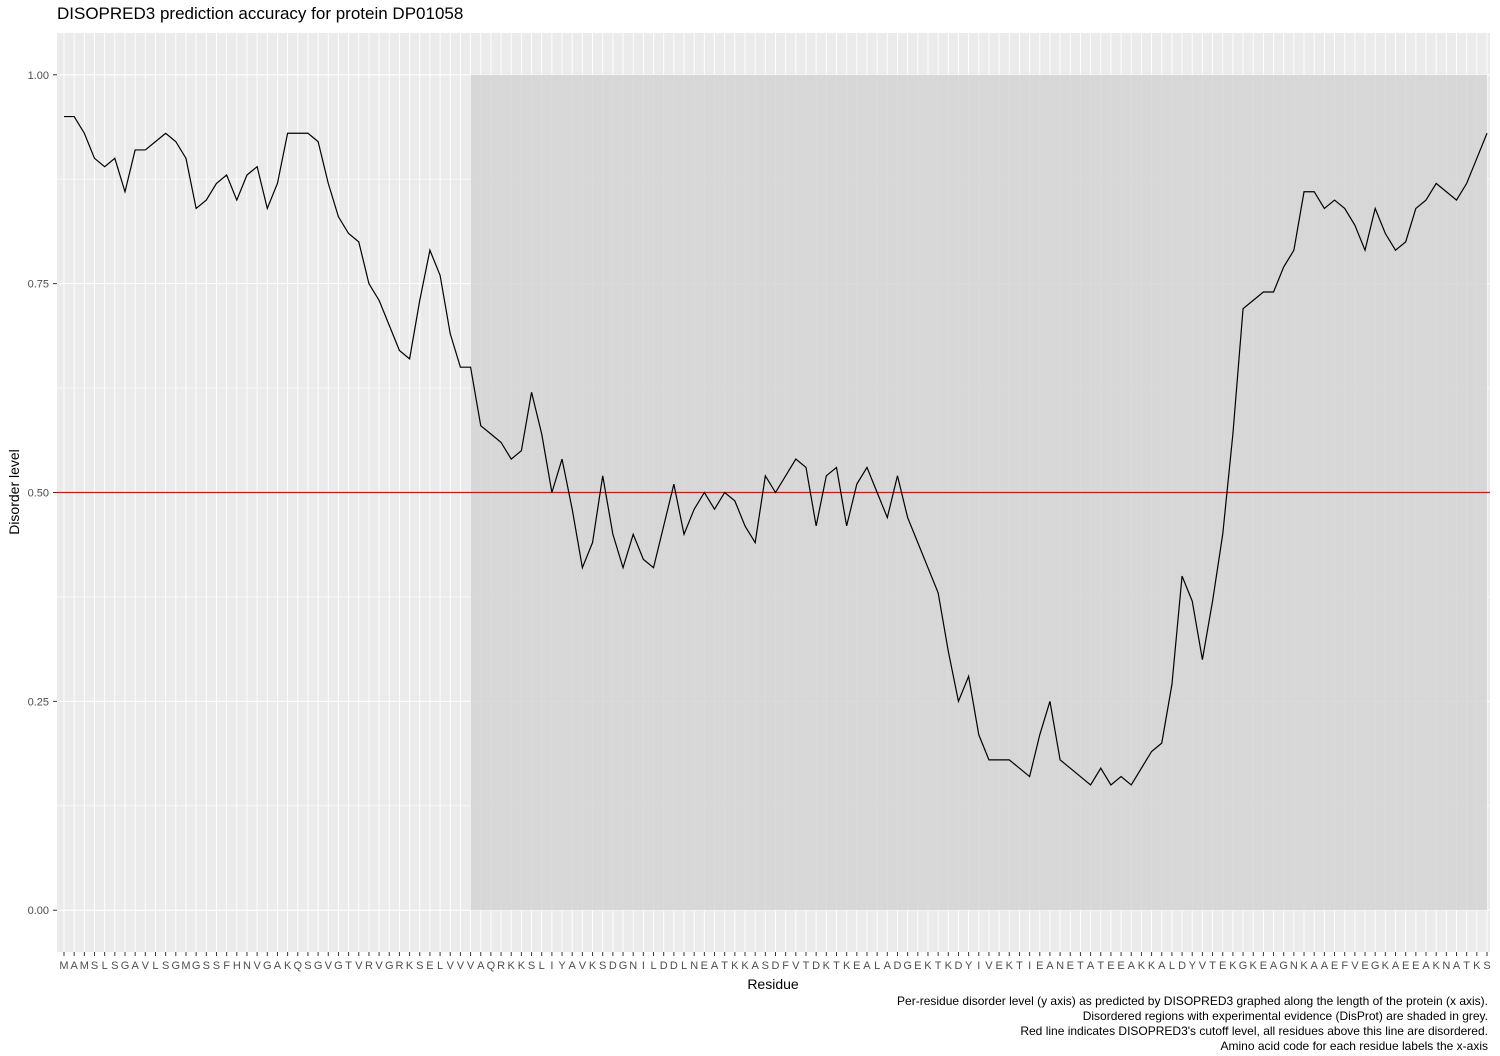 The width and height of the screenshot is (1500, 1056). Describe the element at coordinates (978, 966) in the screenshot. I see `x-tick-label: I` at that location.